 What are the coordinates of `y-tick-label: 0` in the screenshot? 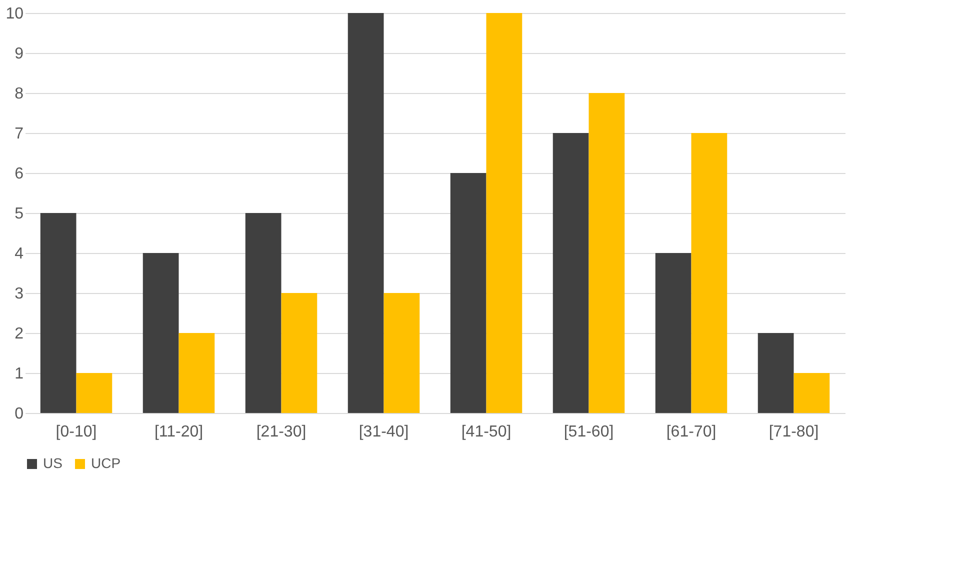 It's located at (19, 414).